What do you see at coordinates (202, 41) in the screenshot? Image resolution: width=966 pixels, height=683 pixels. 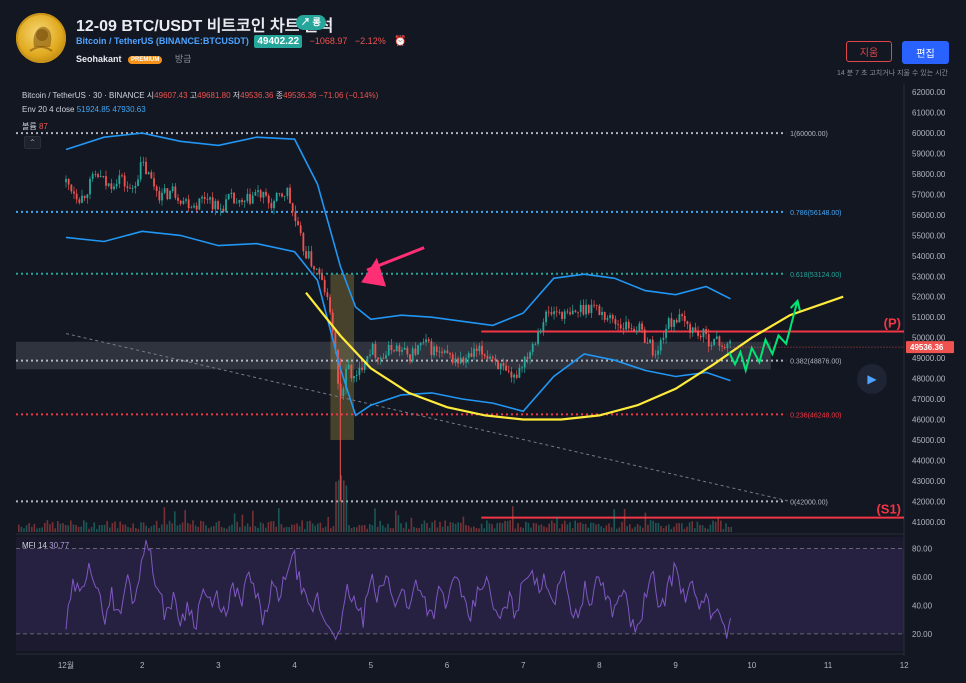 I see `symbol-code-link: (BINANCE:BTCUSDT)` at bounding box center [202, 41].